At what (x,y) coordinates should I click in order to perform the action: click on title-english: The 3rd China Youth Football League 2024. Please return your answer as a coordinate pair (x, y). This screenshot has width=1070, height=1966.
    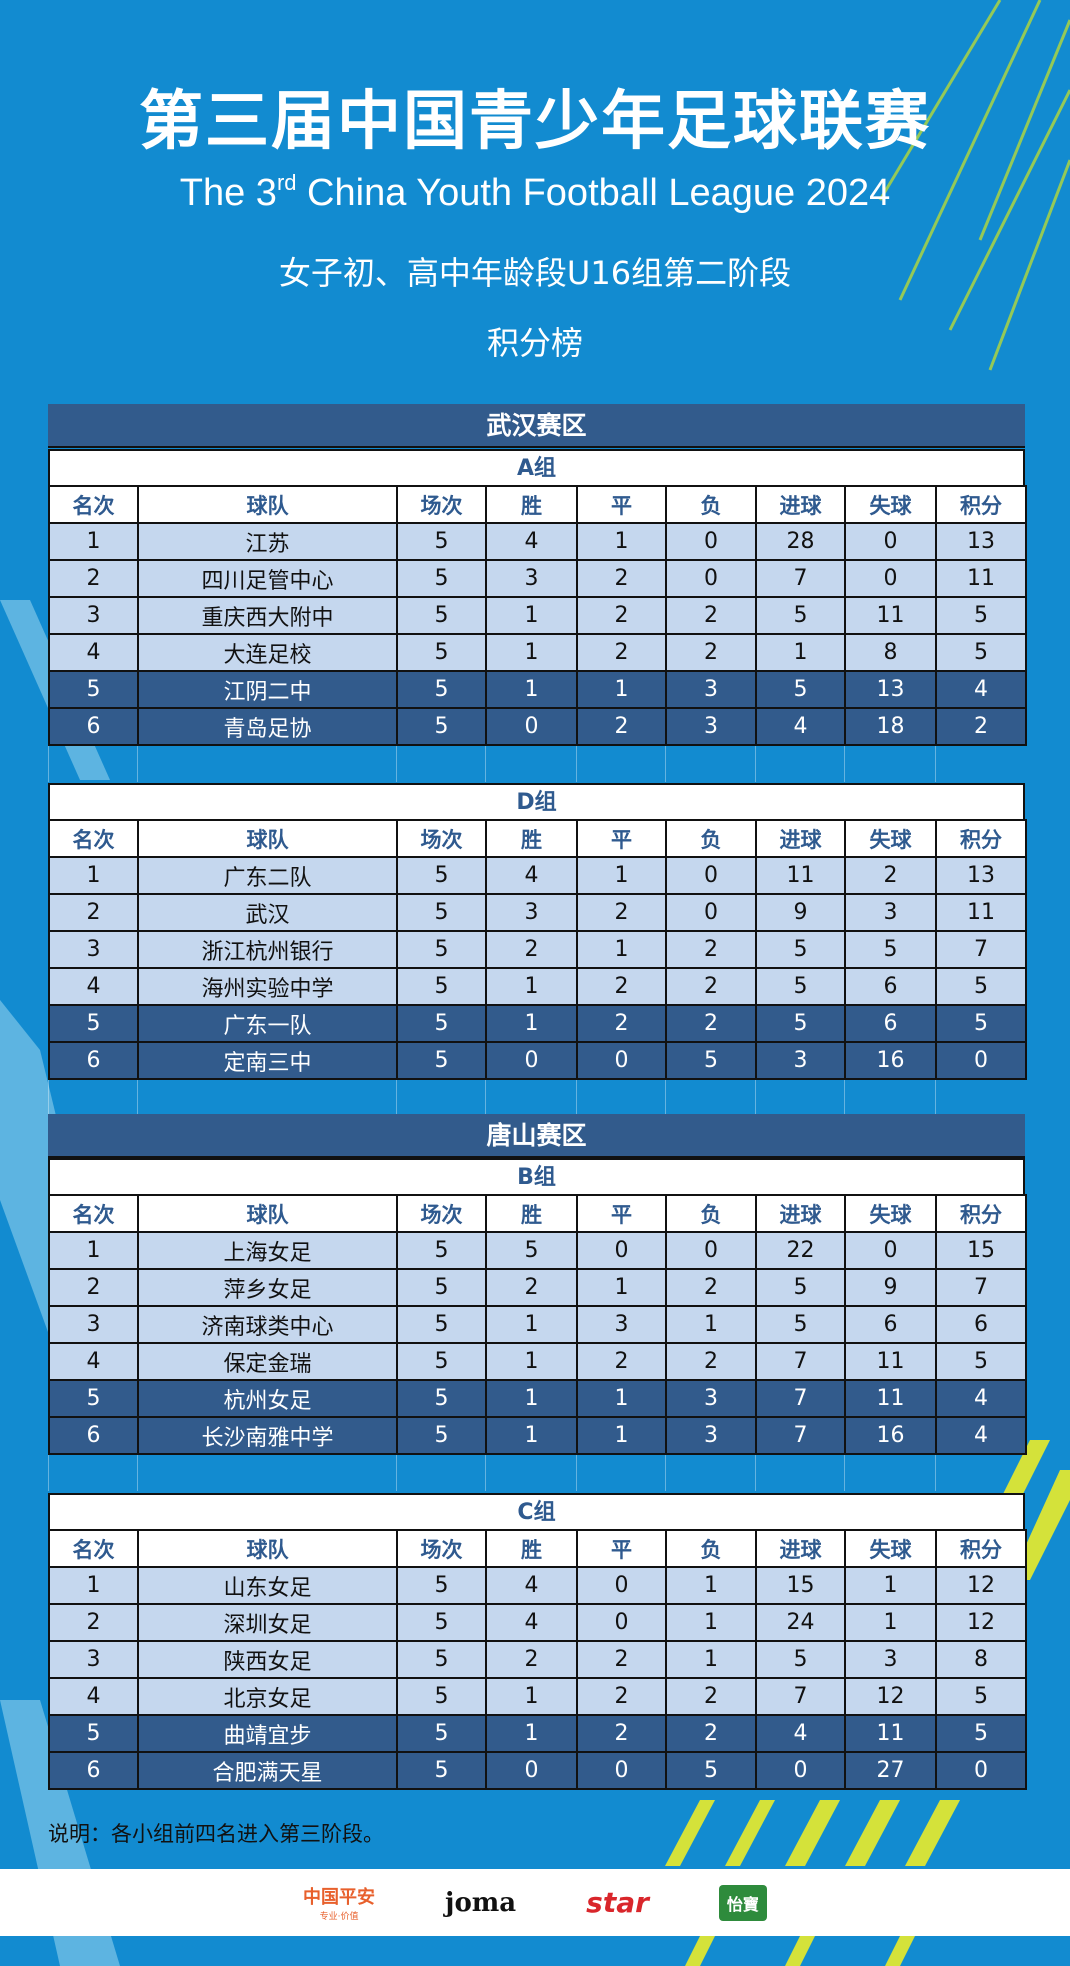
    Looking at the image, I should click on (535, 192).